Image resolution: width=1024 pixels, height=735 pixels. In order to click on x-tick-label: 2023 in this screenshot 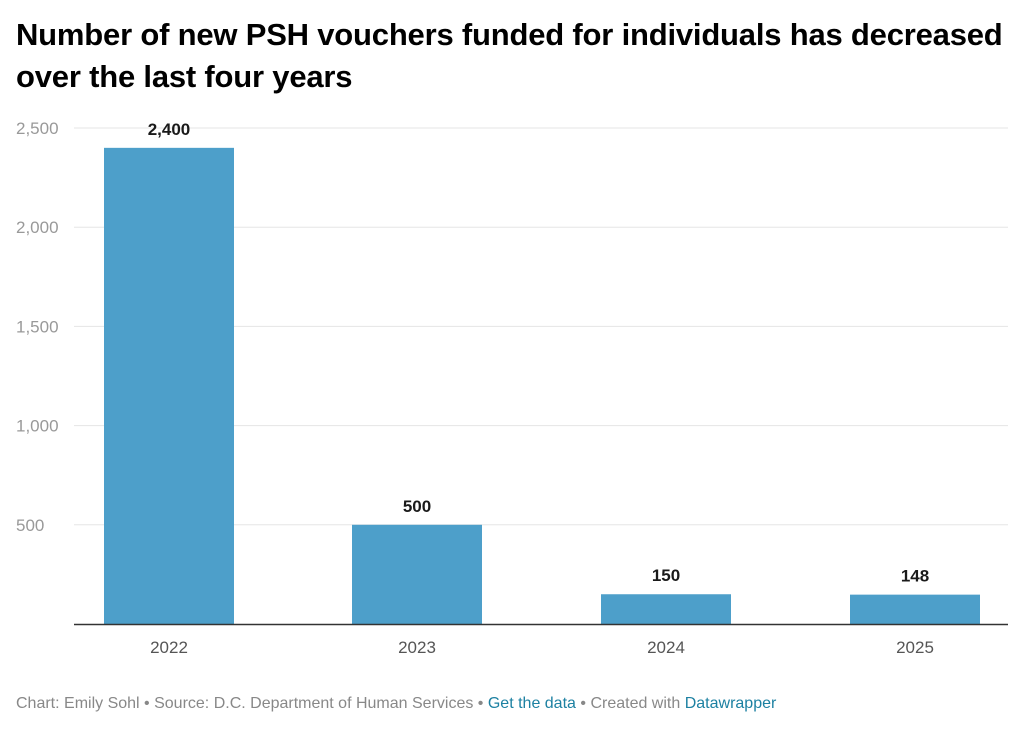, I will do `click(417, 647)`.